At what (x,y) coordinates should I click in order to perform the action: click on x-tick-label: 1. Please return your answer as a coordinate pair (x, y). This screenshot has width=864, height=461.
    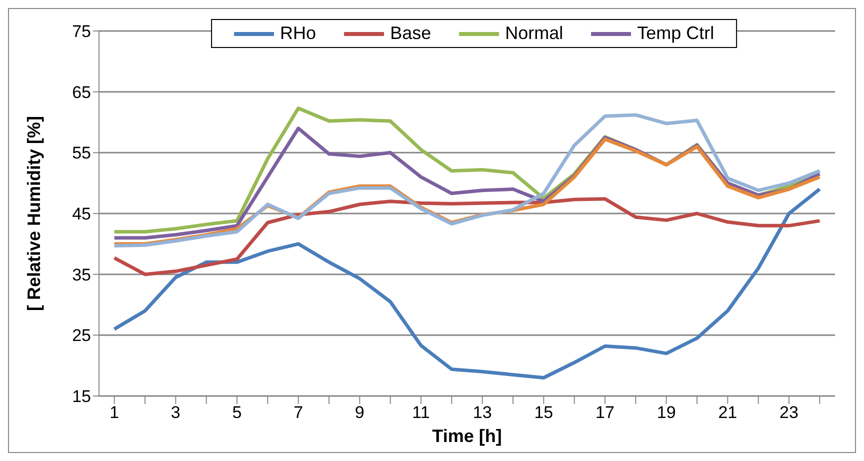
    Looking at the image, I should click on (115, 412).